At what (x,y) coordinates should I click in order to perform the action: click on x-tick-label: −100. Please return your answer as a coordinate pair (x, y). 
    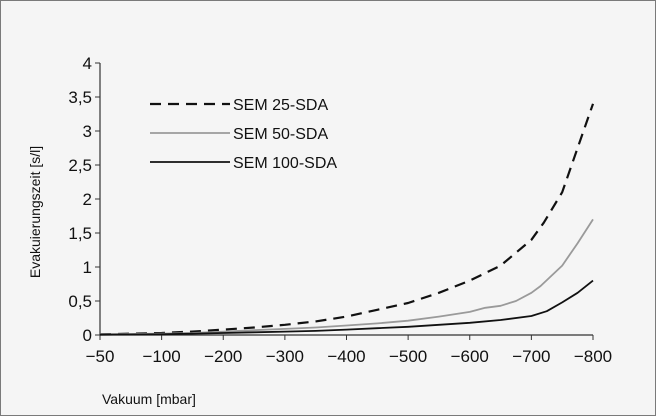
    Looking at the image, I should click on (161, 356).